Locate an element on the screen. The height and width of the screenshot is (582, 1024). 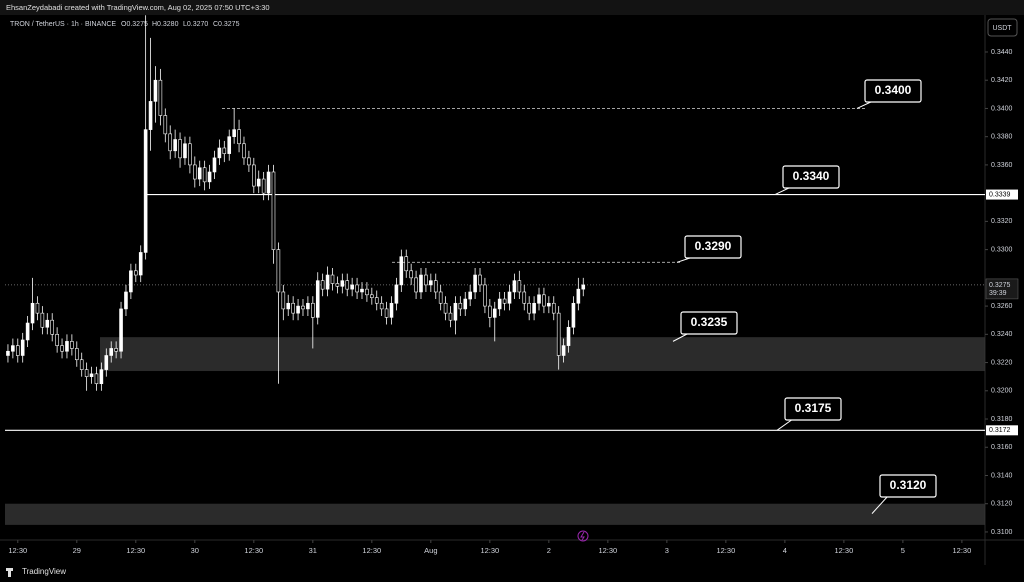
x-tick-label: 29 is located at coordinates (77, 550).